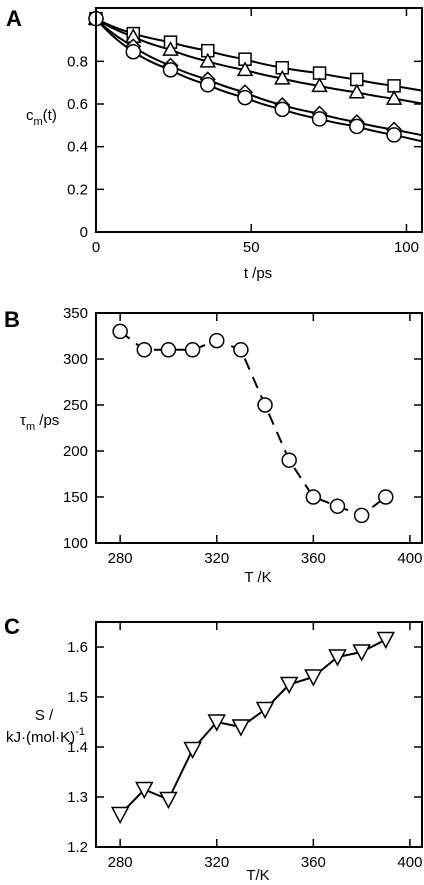  What do you see at coordinates (39, 422) in the screenshot?
I see `panel-b-y-axis-label: τm /ps` at bounding box center [39, 422].